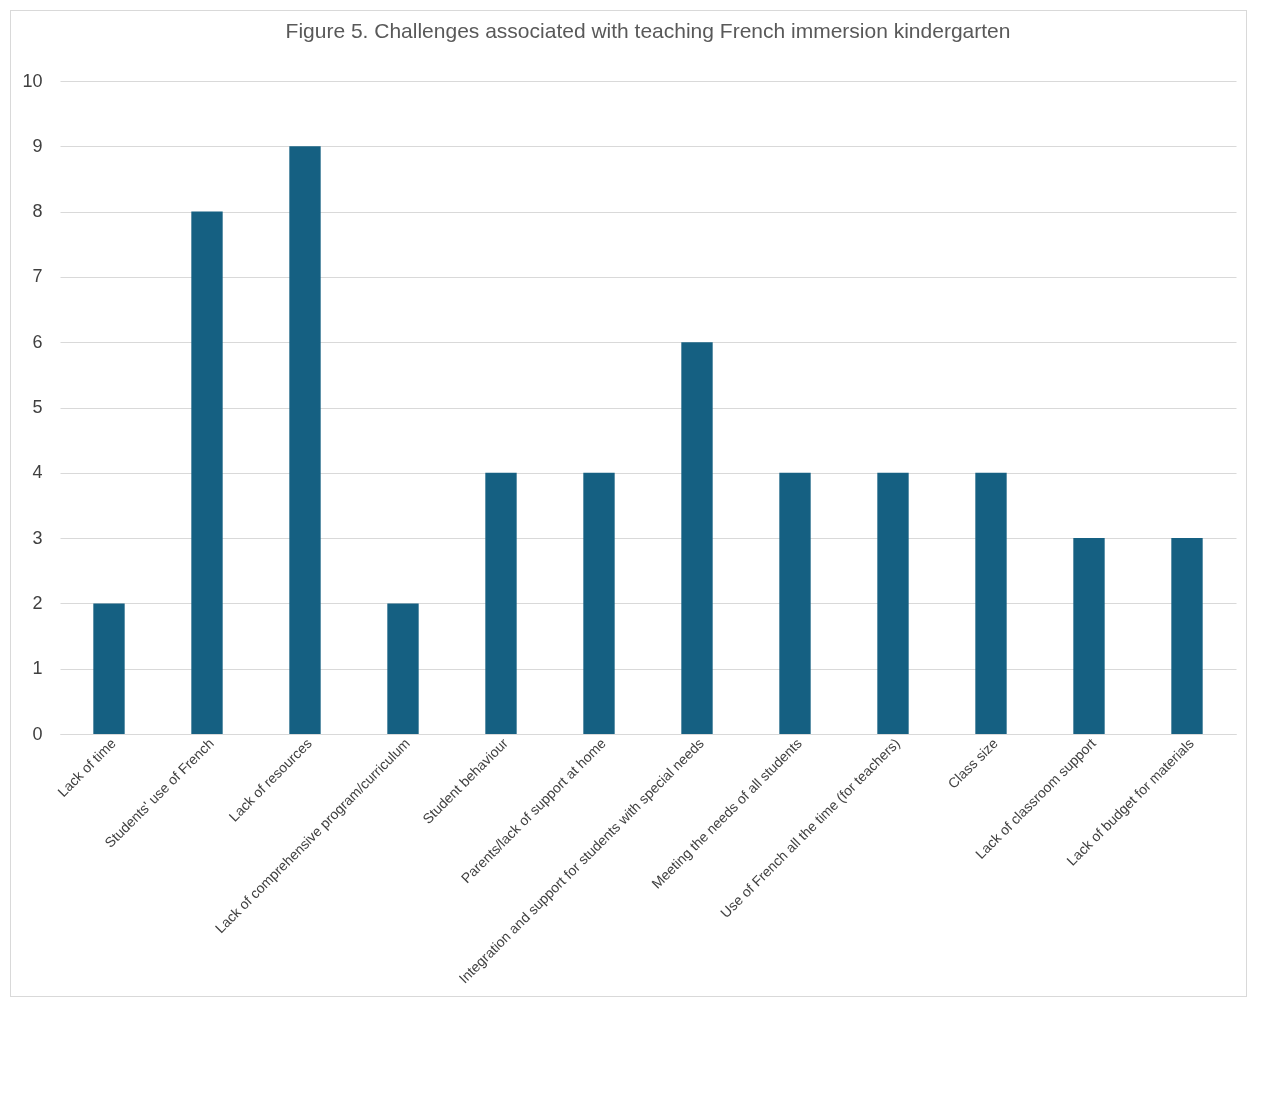  Describe the element at coordinates (37, 668) in the screenshot. I see `y-tick-label: 1` at that location.